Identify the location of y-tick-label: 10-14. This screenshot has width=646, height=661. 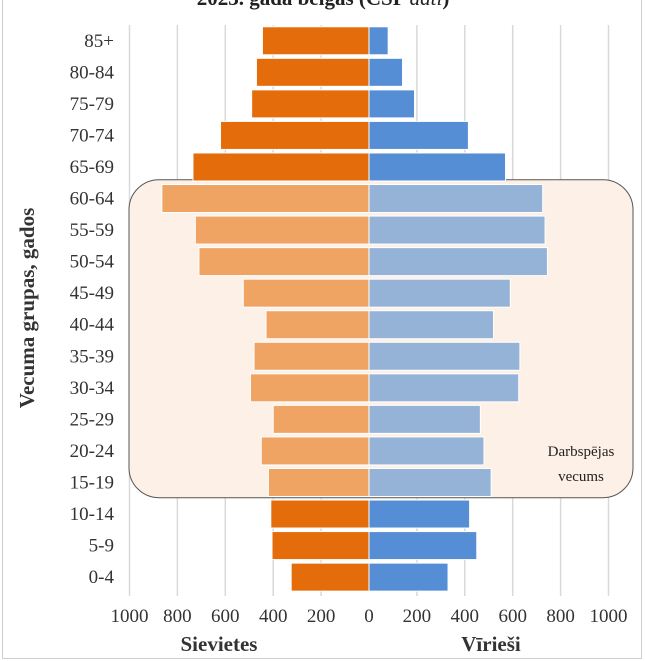
(92, 514).